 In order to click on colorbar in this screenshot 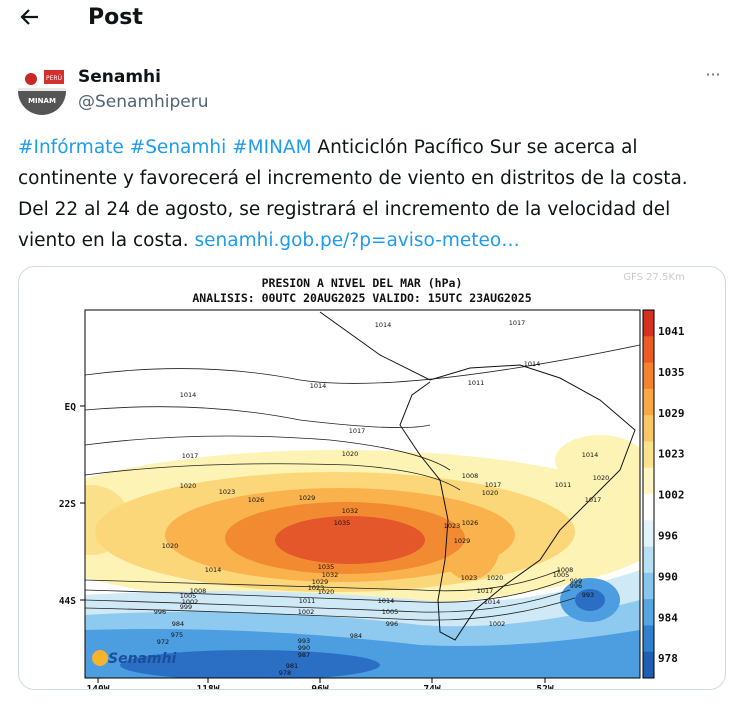, I will do `click(648, 494)`.